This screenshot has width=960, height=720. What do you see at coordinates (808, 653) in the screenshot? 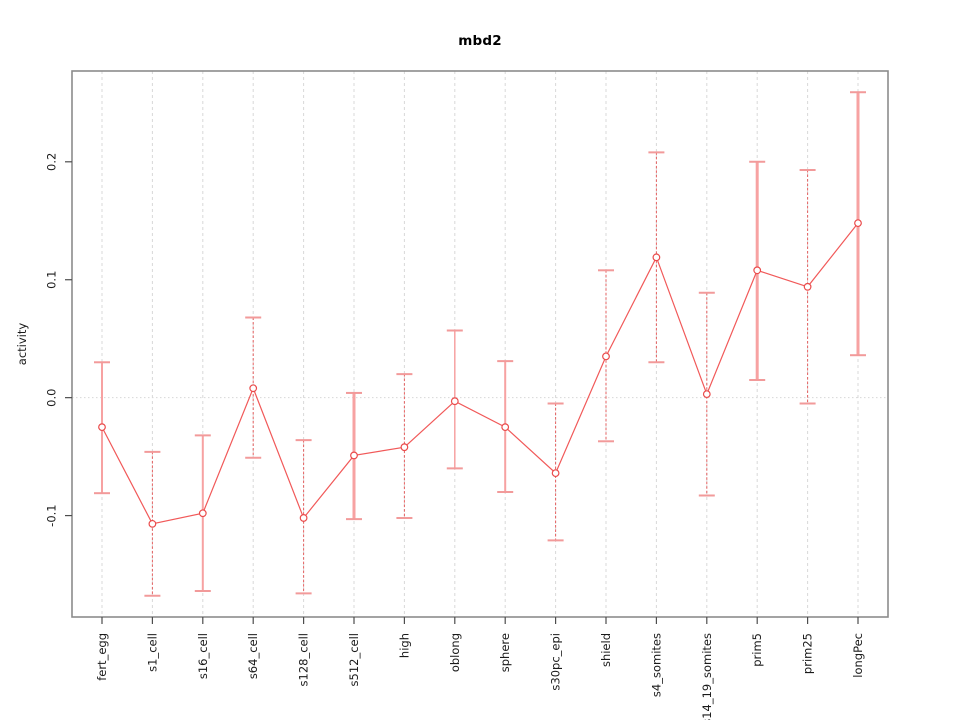
I see `x-tick-label: prim25` at bounding box center [808, 653].